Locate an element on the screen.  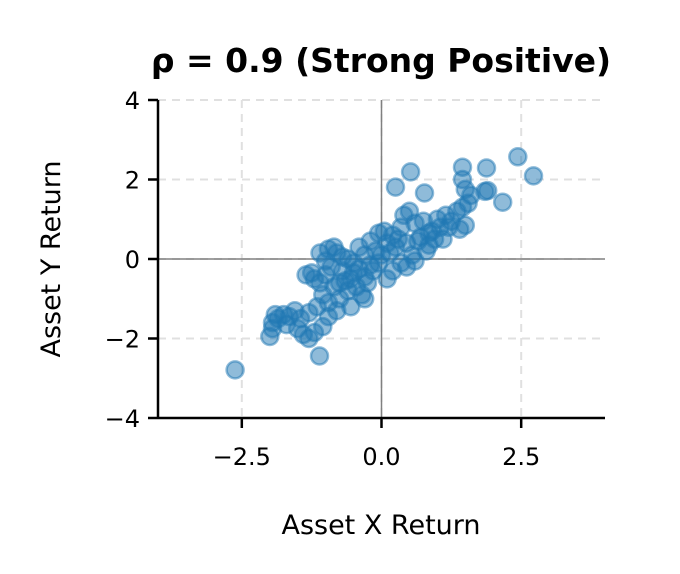
y-tick-label: 0 is located at coordinates (132, 260).